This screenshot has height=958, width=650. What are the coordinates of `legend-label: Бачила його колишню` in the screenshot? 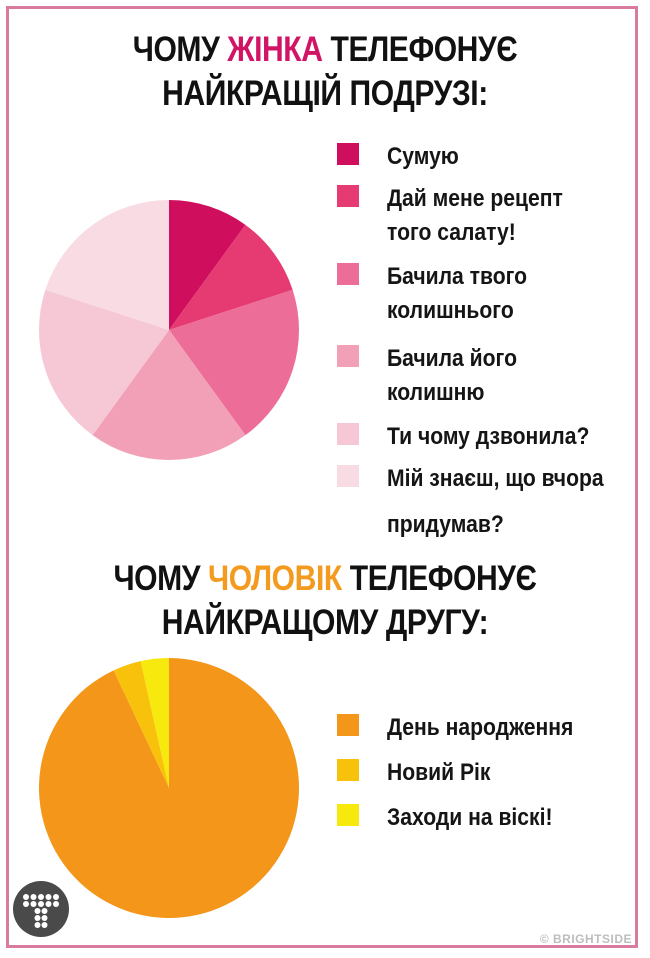 It's located at (452, 375).